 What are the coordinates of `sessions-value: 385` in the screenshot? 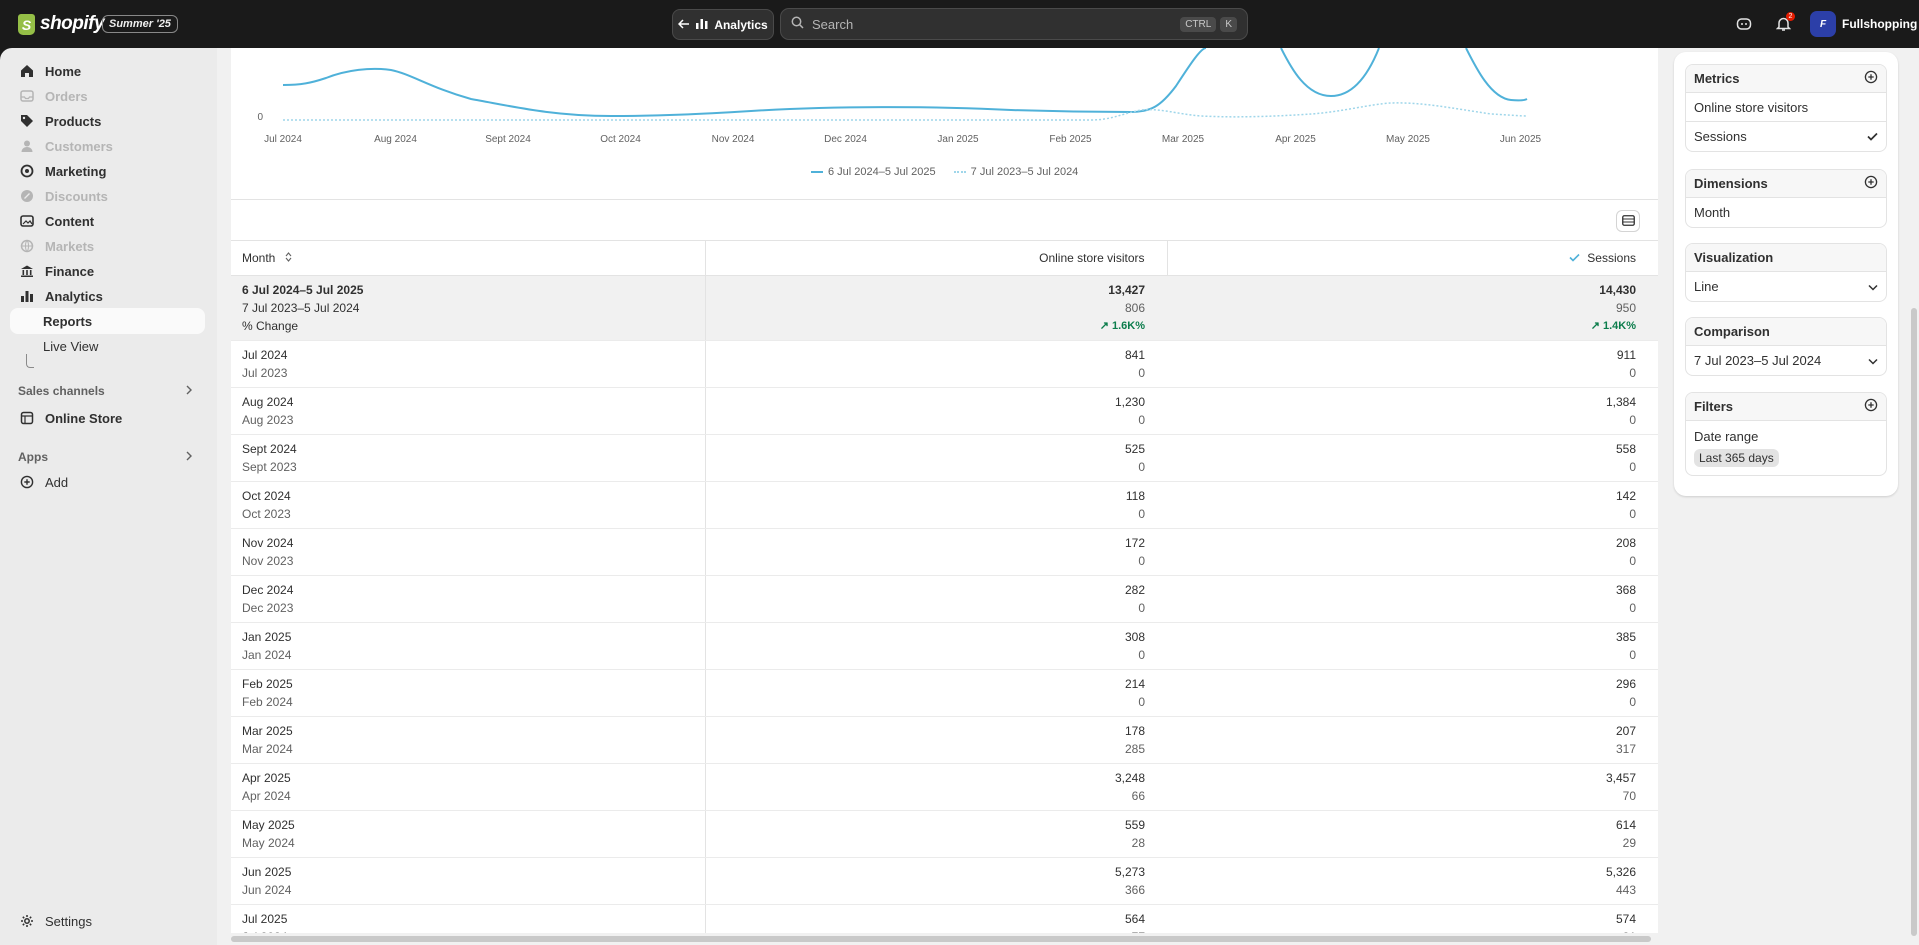 It's located at (1625, 636).